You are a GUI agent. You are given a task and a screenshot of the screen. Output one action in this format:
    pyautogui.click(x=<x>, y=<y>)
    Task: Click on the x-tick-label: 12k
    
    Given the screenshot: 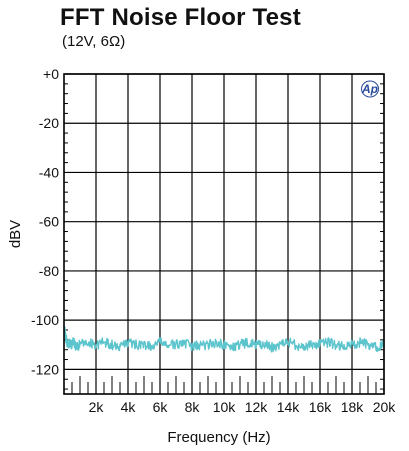 What is the action you would take?
    pyautogui.click(x=257, y=407)
    